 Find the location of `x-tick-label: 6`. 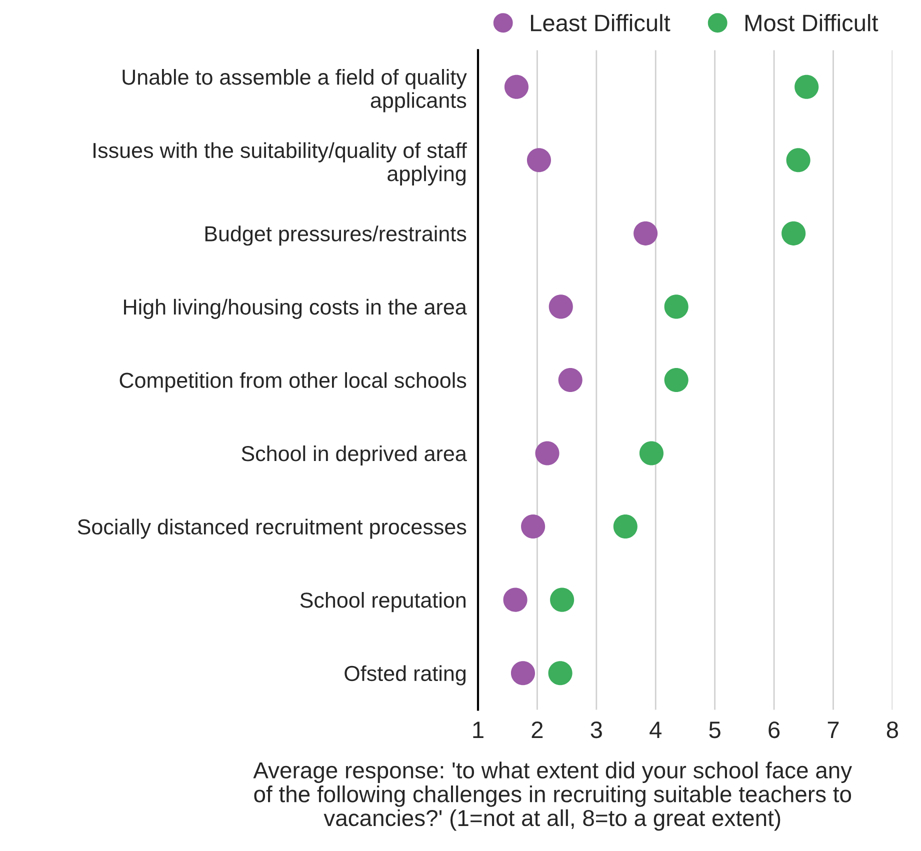

x-tick-label: 6 is located at coordinates (774, 729).